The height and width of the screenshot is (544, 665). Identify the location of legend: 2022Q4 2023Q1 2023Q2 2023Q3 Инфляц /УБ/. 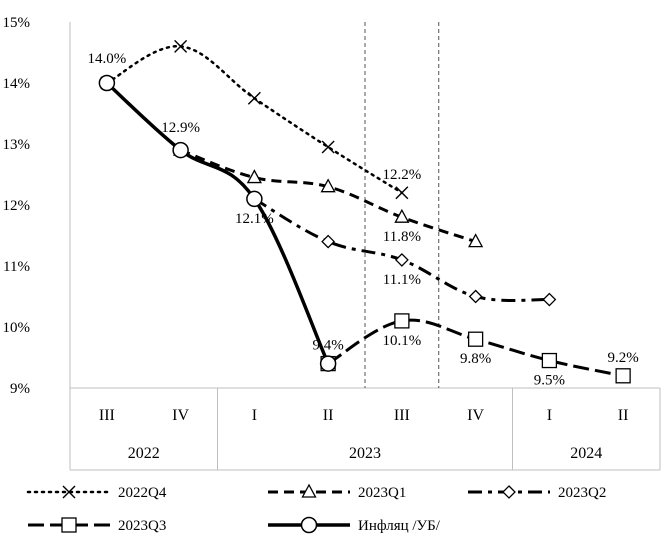
(316, 508).